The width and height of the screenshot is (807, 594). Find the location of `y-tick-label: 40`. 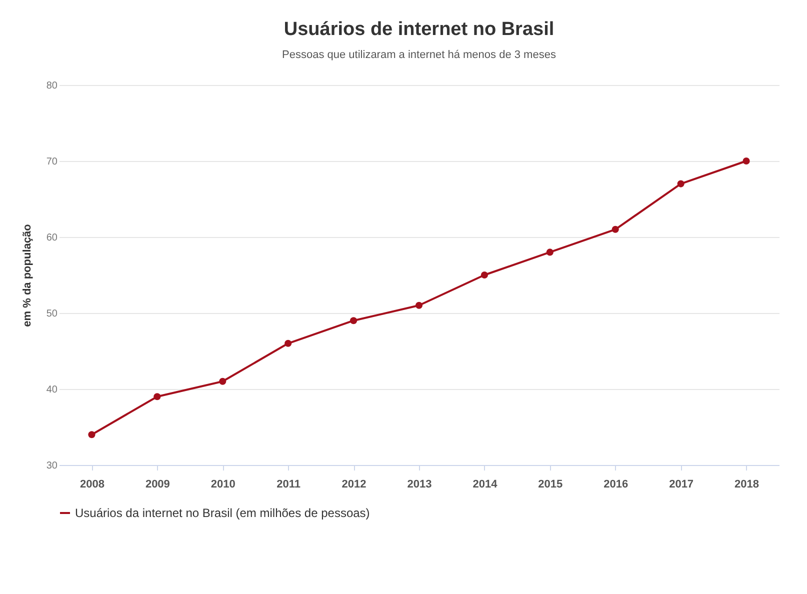

y-tick-label: 40 is located at coordinates (52, 390).